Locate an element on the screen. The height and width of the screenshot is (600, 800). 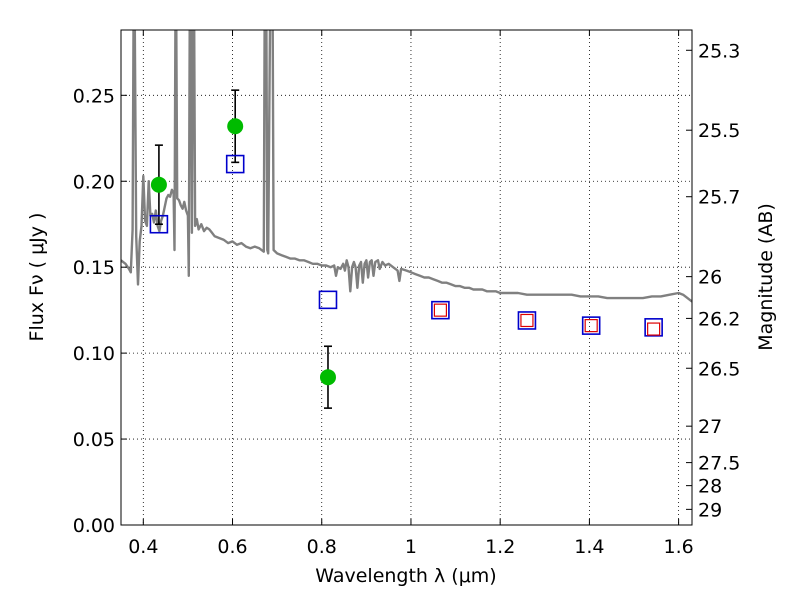
y2-tick-label: 25.7 is located at coordinates (719, 198).